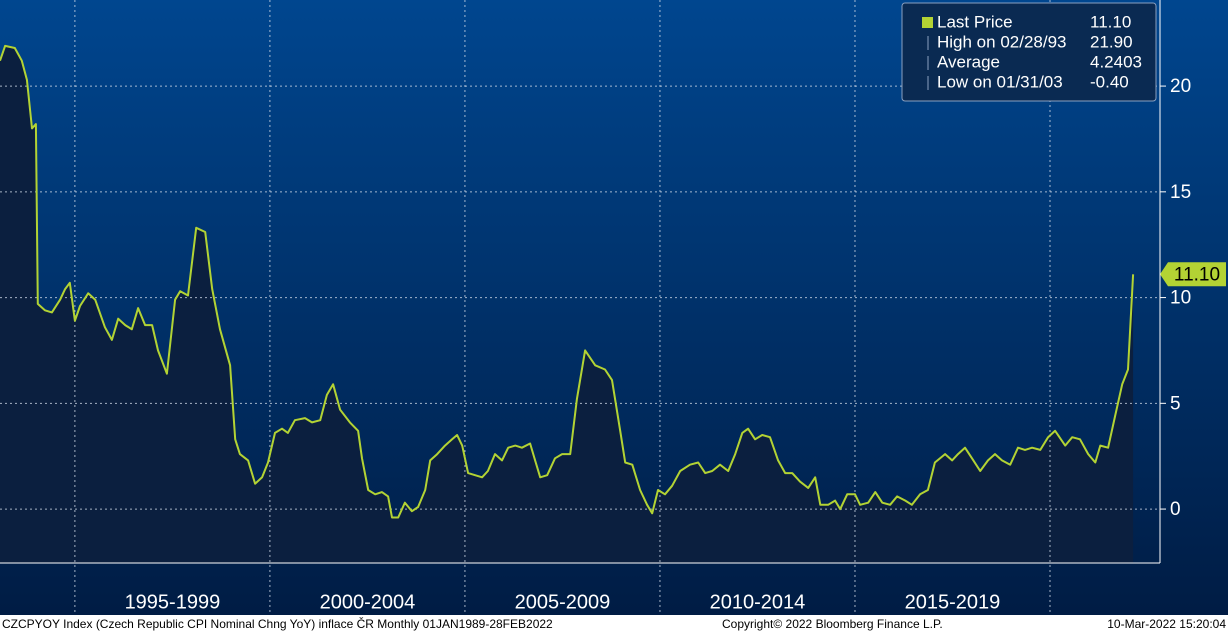  What do you see at coordinates (1180, 298) in the screenshot?
I see `y-tick-label: 10` at bounding box center [1180, 298].